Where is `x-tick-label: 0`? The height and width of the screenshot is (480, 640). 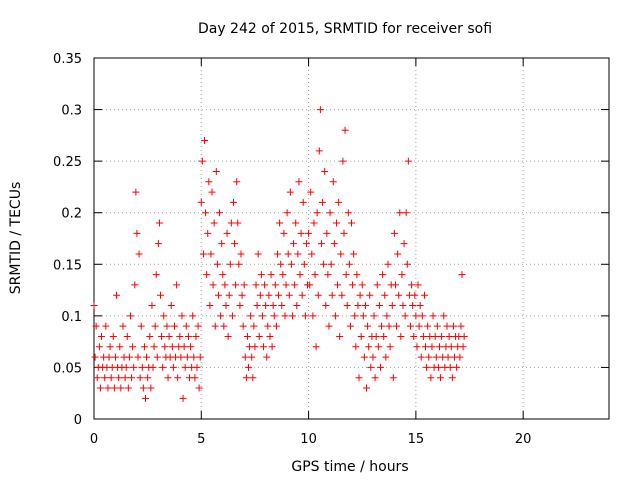 x-tick-label: 0 is located at coordinates (94, 439).